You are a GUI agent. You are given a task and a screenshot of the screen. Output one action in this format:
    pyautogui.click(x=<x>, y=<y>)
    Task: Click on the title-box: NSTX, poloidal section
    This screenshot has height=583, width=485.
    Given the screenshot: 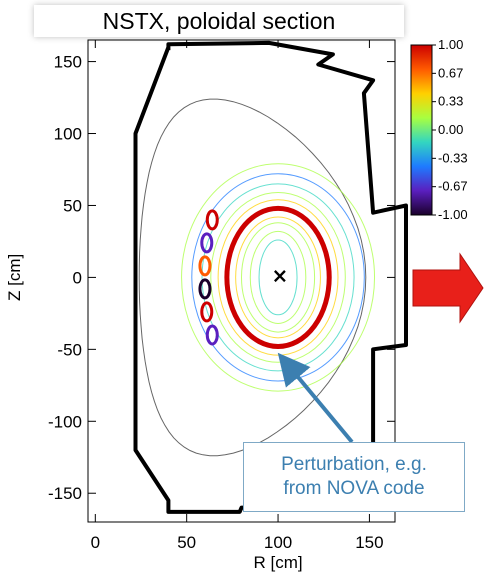 What is the action you would take?
    pyautogui.click(x=219, y=21)
    